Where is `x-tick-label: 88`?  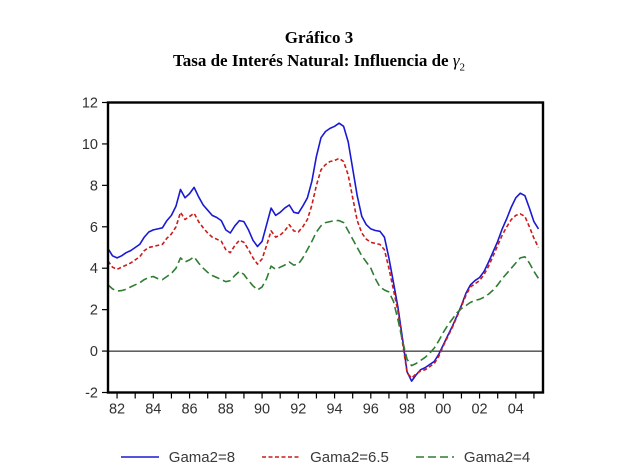
x-tick-label: 88 is located at coordinates (226, 410).